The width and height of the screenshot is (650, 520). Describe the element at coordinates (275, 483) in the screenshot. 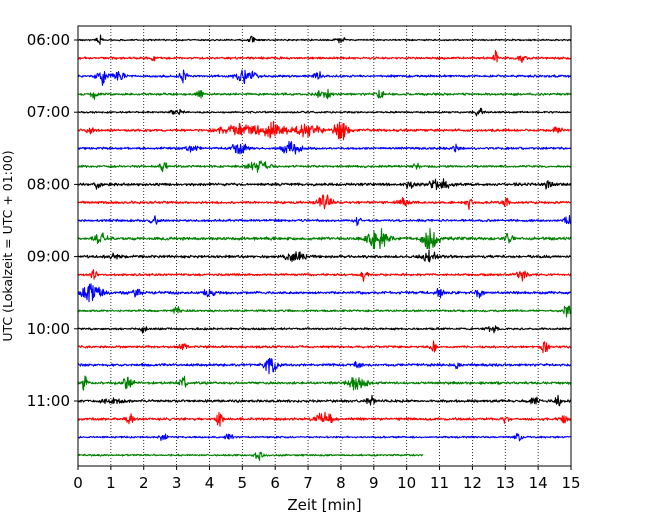

I see `x-tick-label: 6` at that location.